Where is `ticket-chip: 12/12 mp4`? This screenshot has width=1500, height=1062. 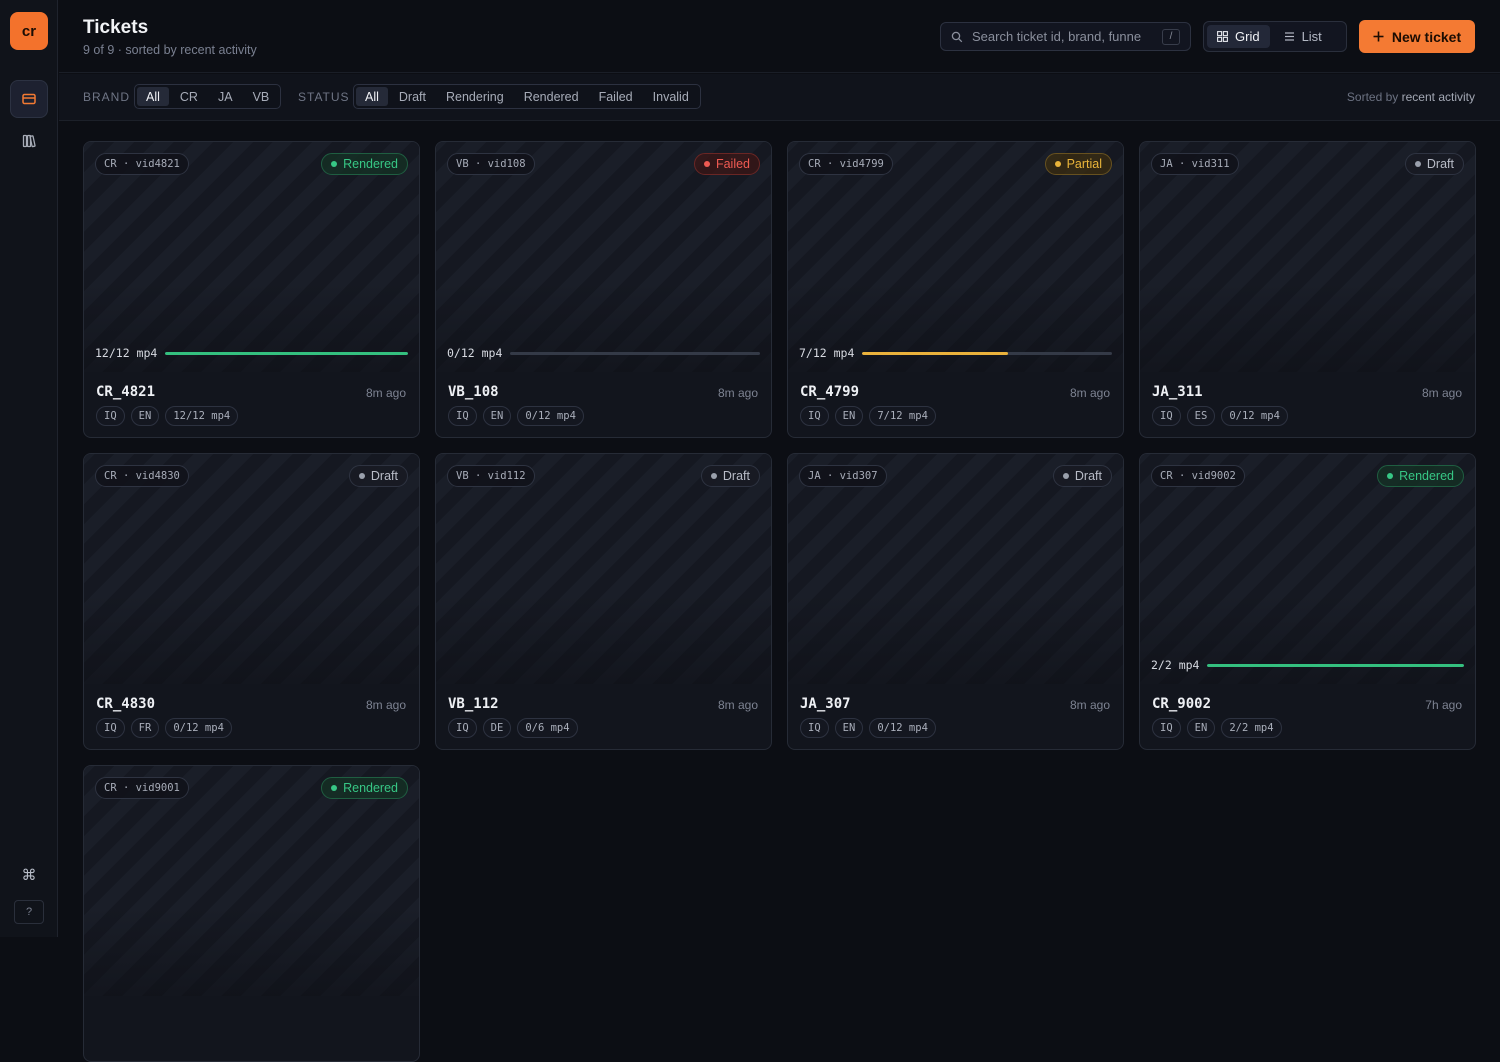 ticket-chip: 12/12 mp4 is located at coordinates (202, 416).